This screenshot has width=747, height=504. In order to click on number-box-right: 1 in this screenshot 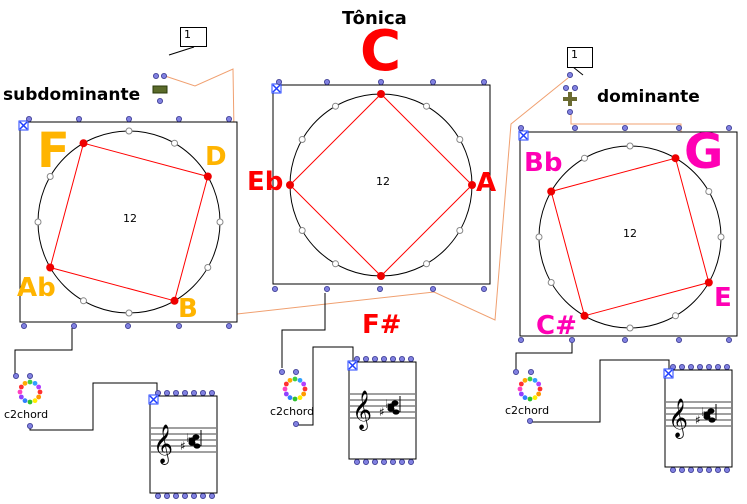, I will do `click(580, 57)`.